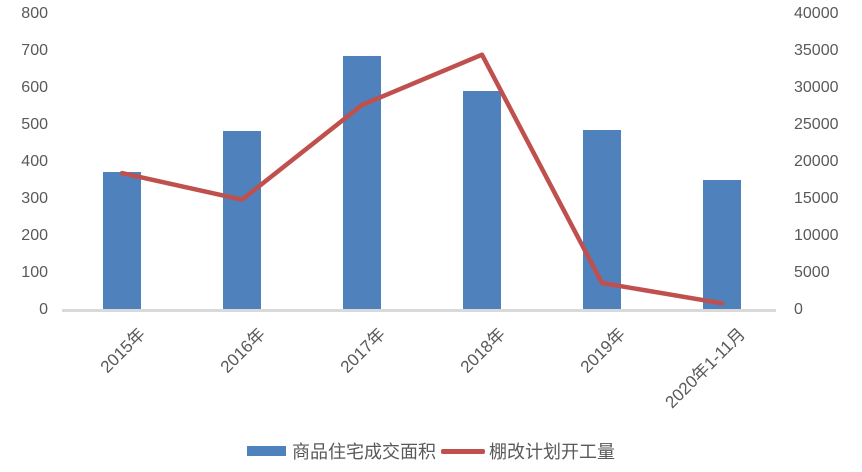 Image resolution: width=862 pixels, height=472 pixels. What do you see at coordinates (34, 235) in the screenshot?
I see `y-axis-left-tick-label: 200` at bounding box center [34, 235].